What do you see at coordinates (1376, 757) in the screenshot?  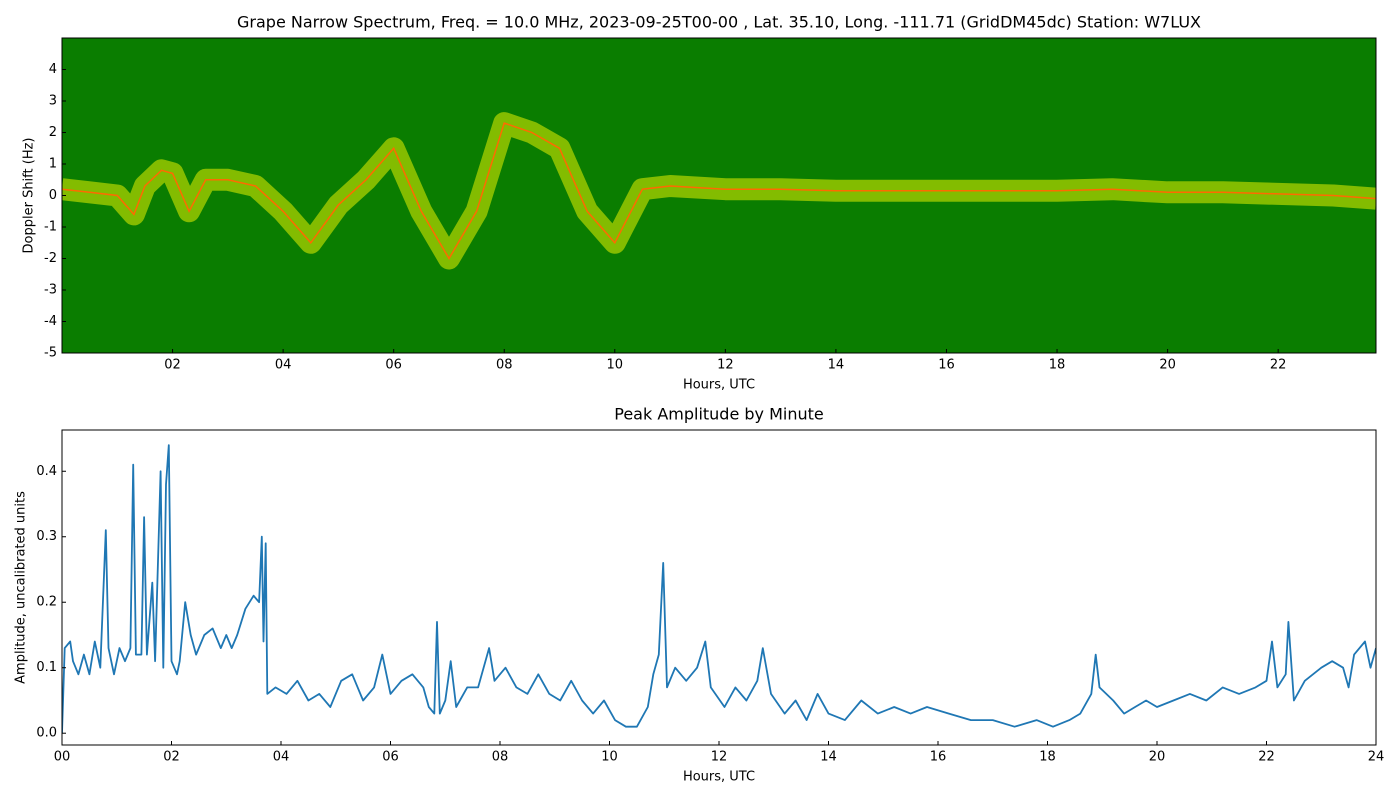 I see `x-tick-label: 24` at bounding box center [1376, 757].